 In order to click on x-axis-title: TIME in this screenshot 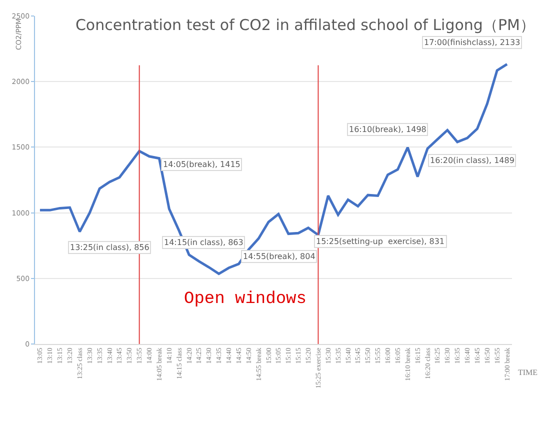, I will do `click(528, 372)`.